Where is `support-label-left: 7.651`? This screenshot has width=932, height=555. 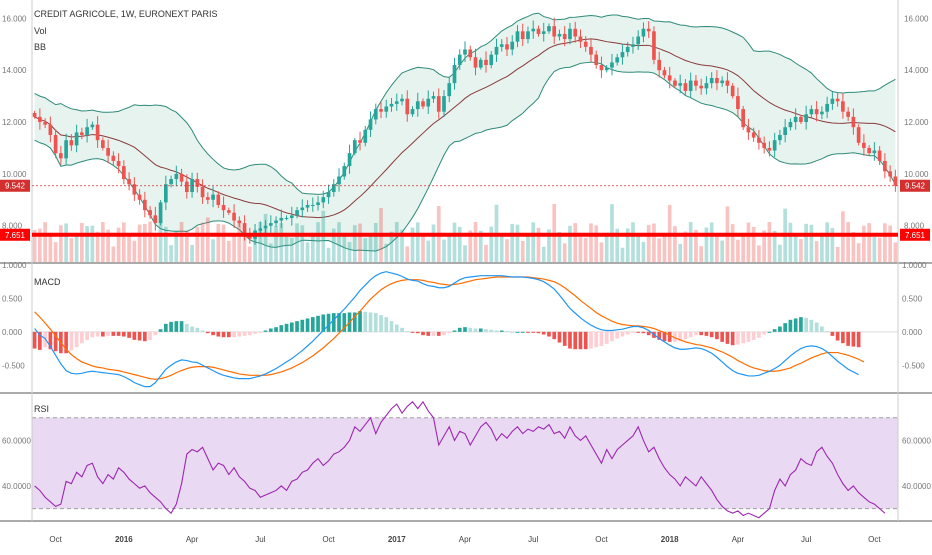 support-label-left: 7.651 is located at coordinates (15, 235).